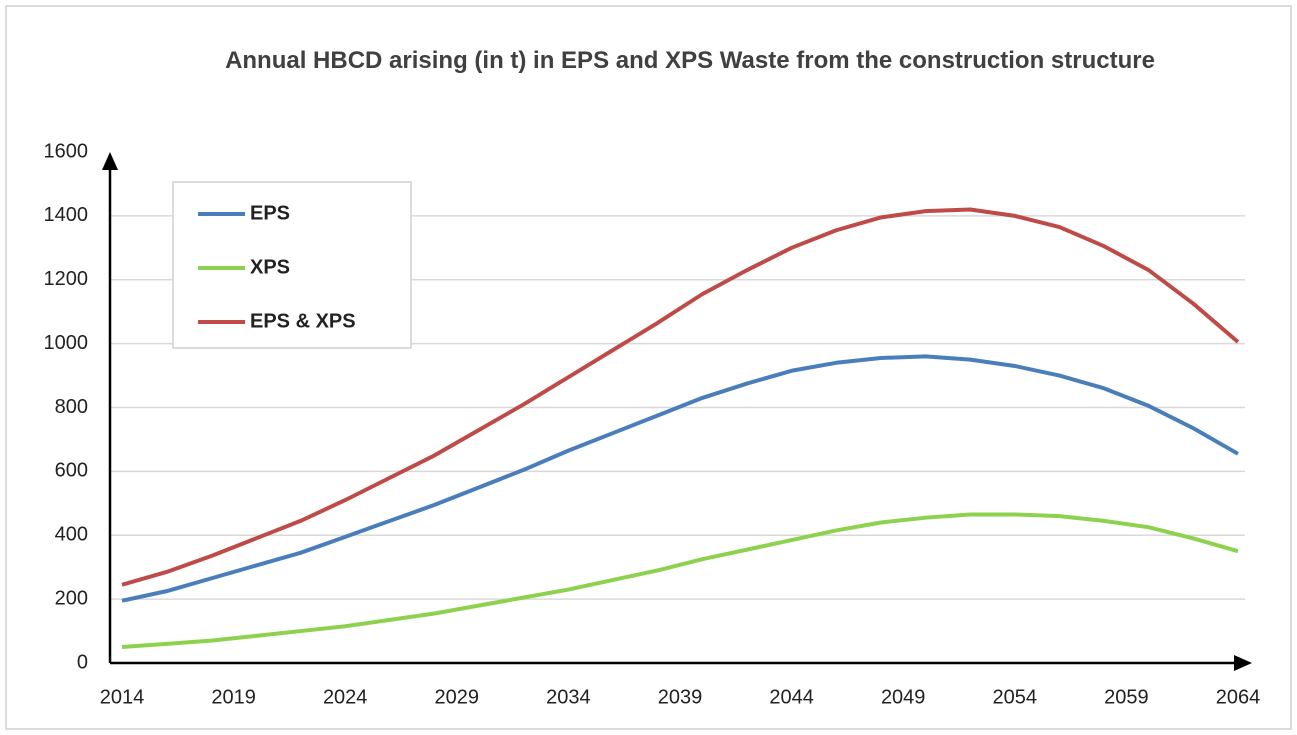  Describe the element at coordinates (270, 267) in the screenshot. I see `legend-label: XPS` at that location.